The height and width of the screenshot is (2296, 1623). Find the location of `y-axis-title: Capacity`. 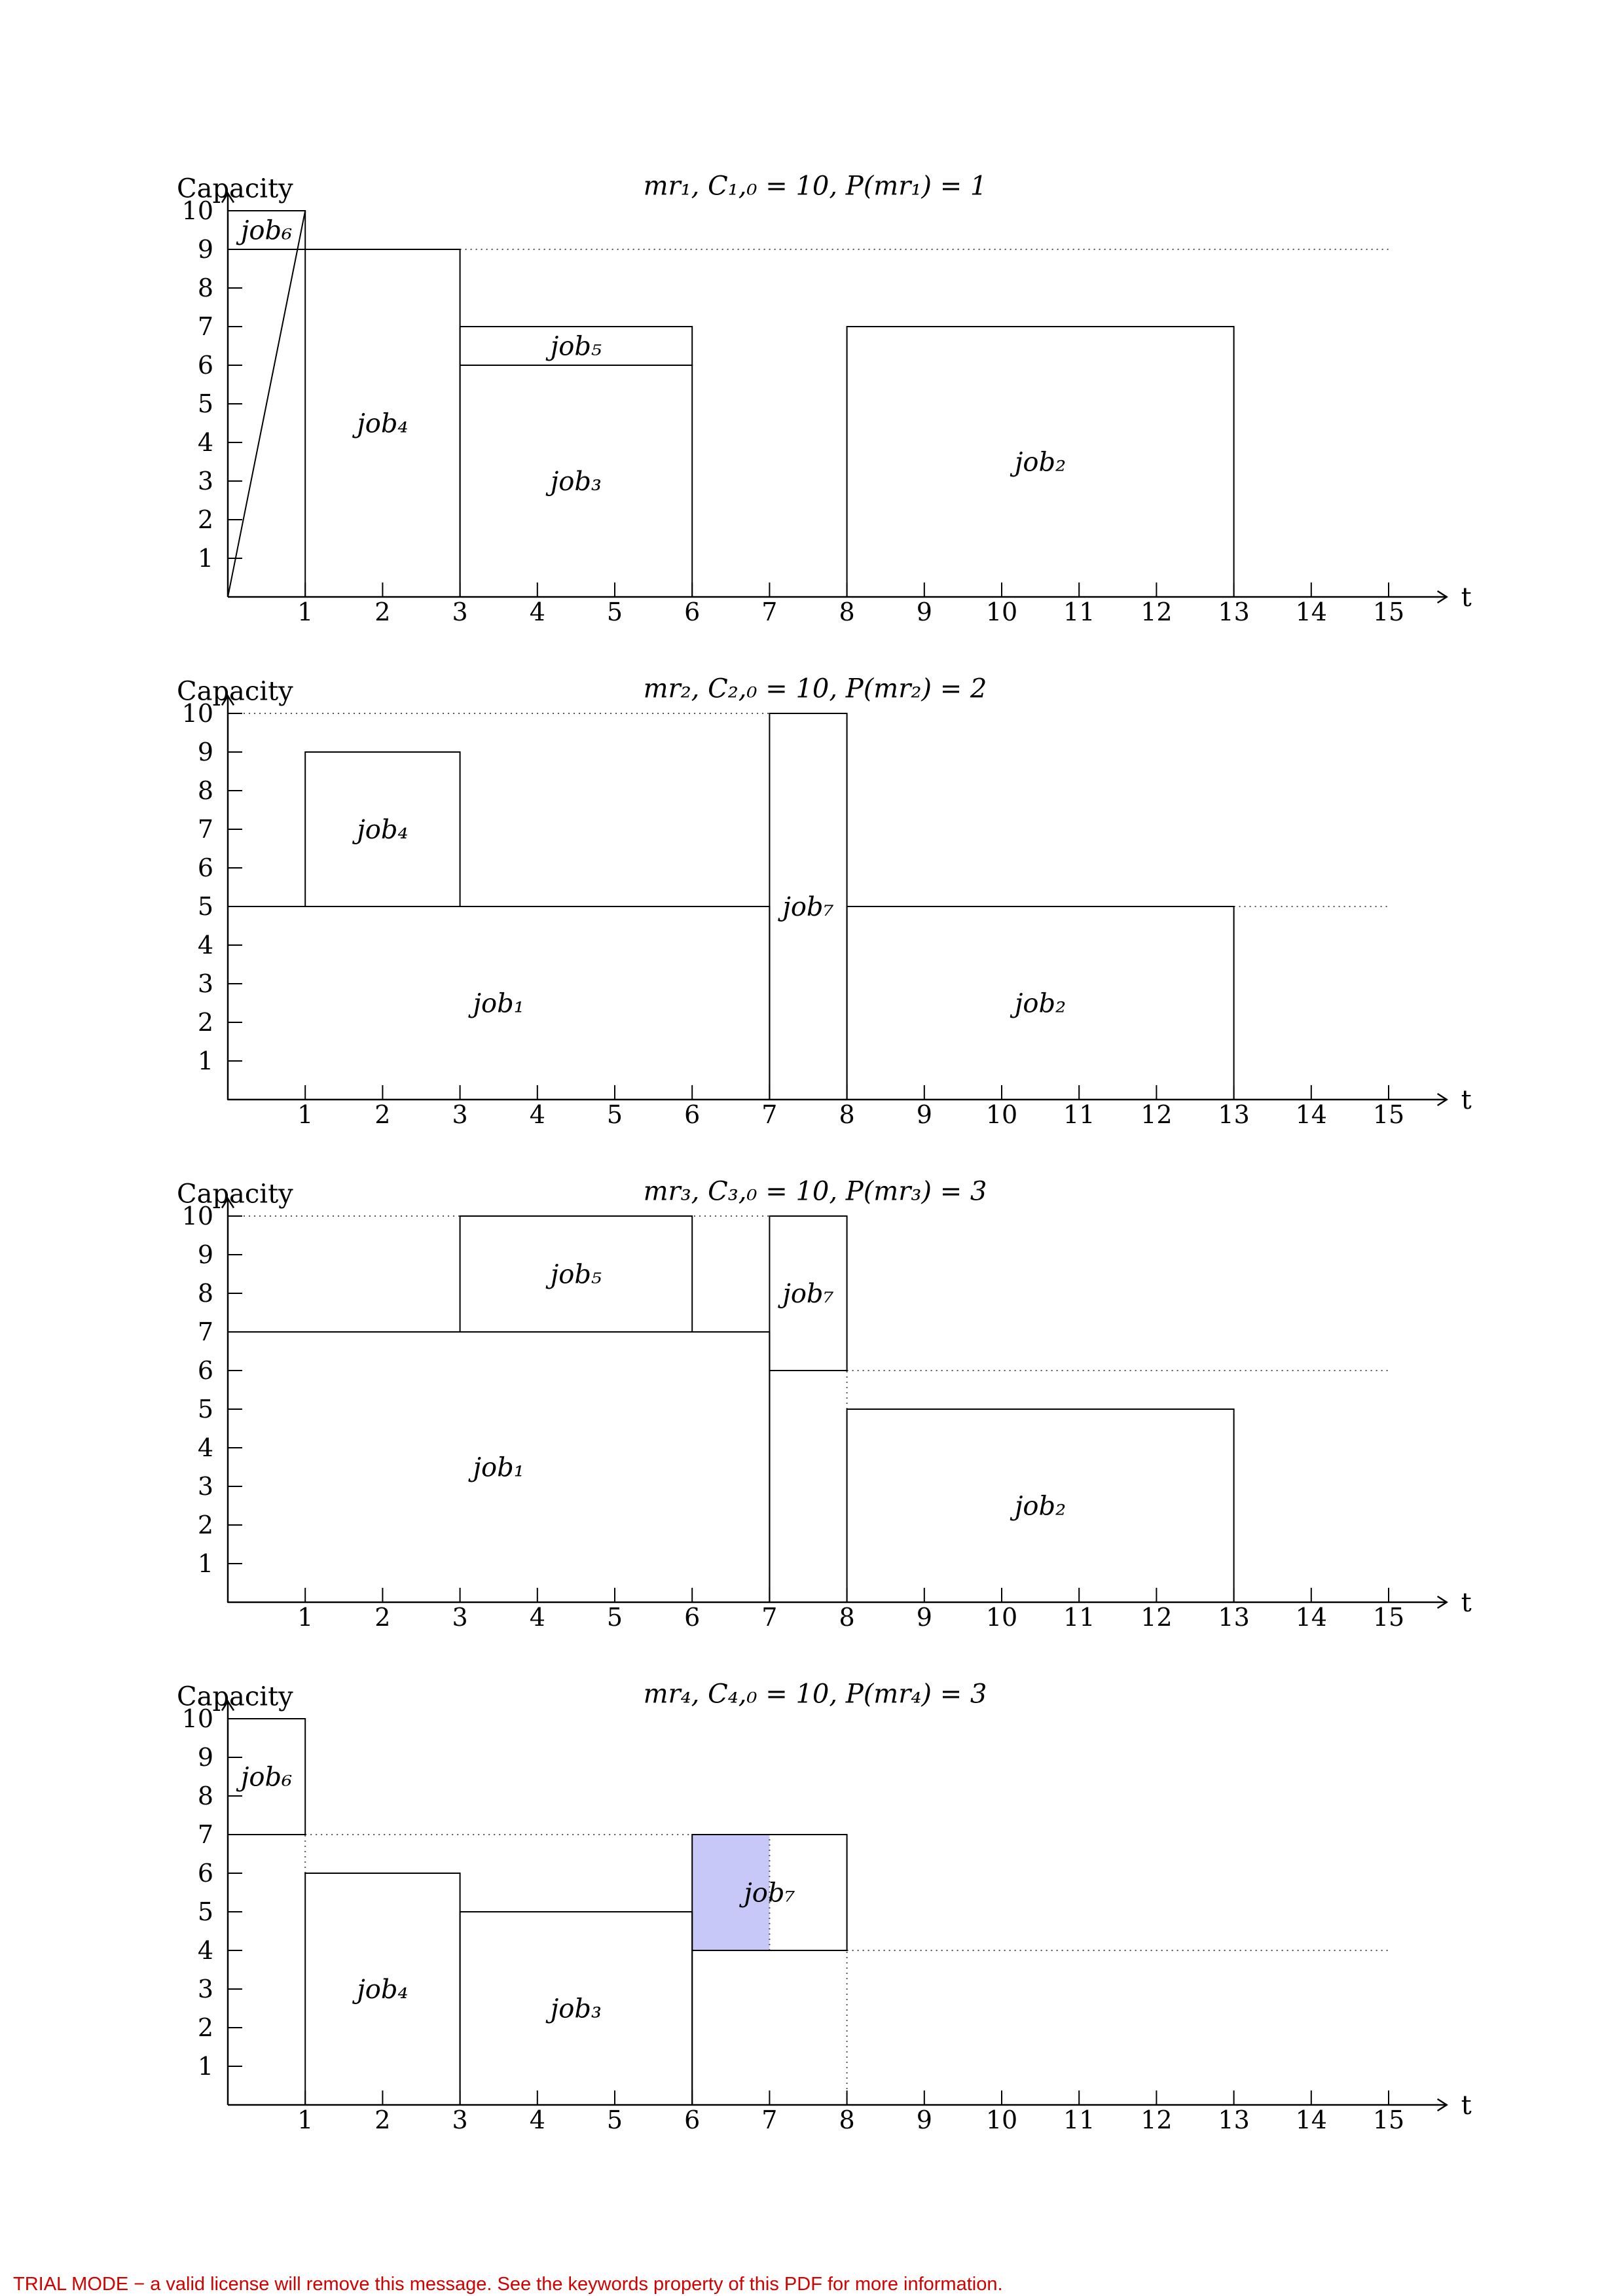

y-axis-title: Capacity is located at coordinates (235, 1194).